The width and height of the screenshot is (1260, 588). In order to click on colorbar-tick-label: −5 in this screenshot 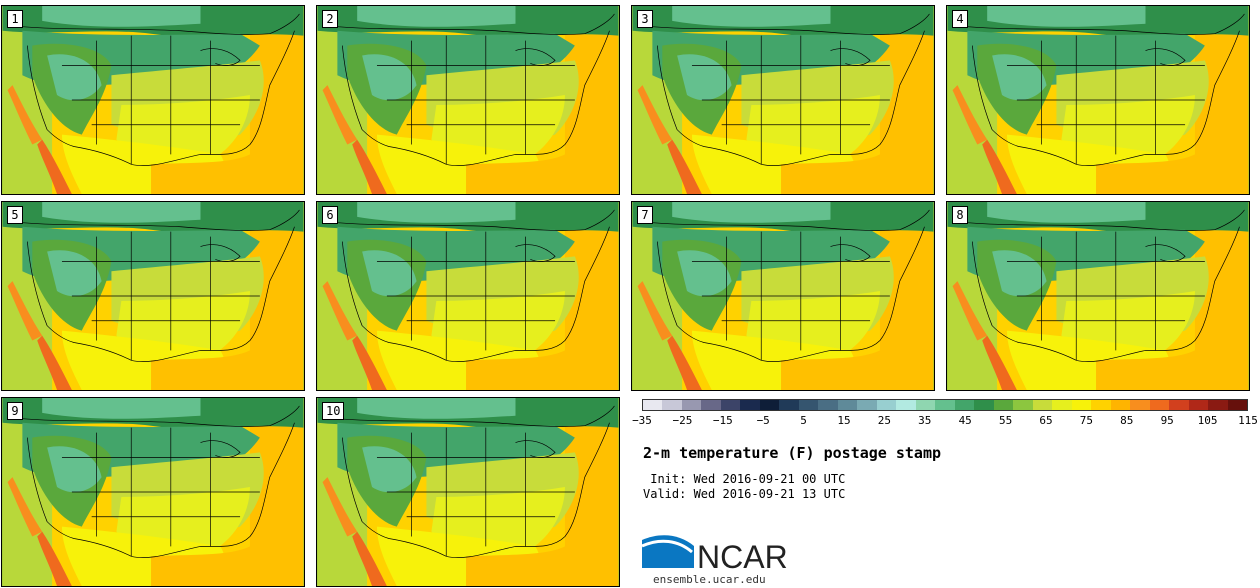, I will do `click(763, 420)`.